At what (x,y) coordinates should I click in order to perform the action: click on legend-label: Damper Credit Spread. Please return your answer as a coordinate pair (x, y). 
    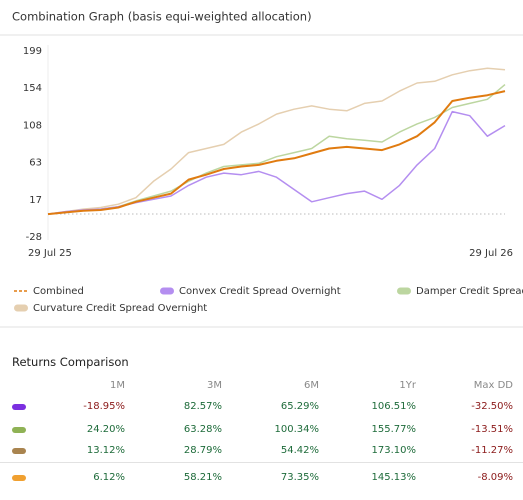
    Looking at the image, I should click on (469, 291).